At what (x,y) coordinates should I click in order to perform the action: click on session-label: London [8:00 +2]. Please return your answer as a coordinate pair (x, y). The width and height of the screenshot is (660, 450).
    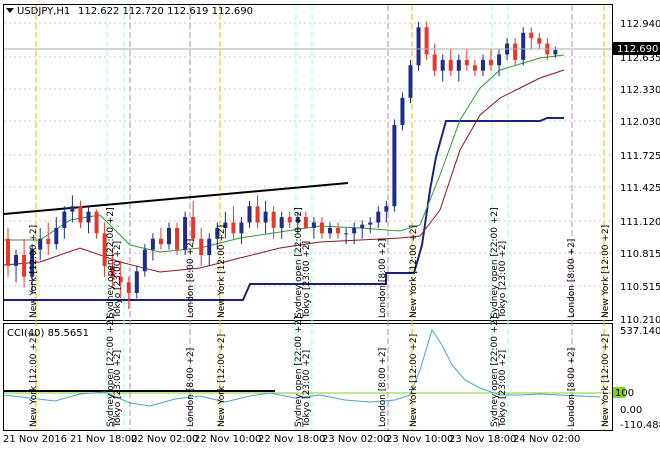
    Looking at the image, I should click on (383, 278).